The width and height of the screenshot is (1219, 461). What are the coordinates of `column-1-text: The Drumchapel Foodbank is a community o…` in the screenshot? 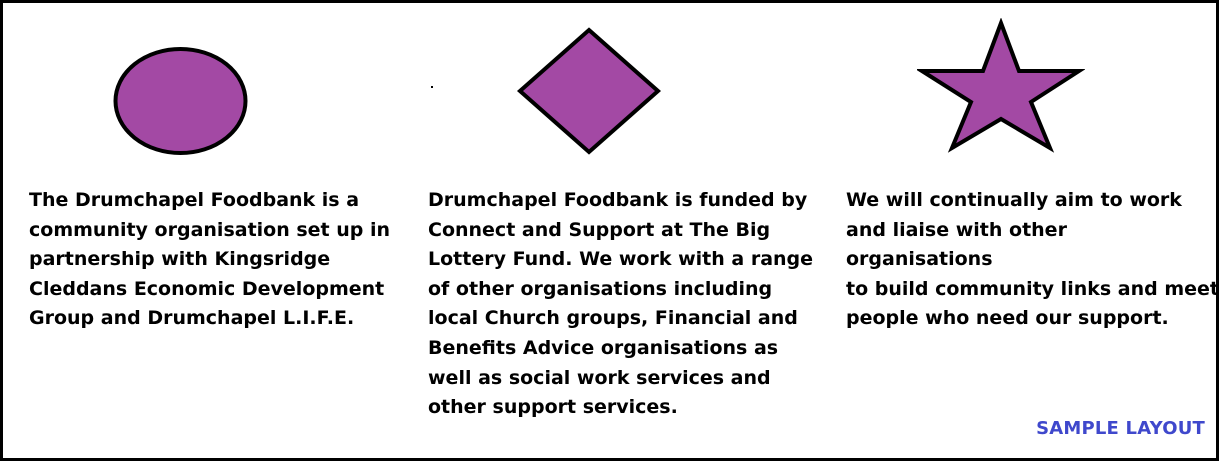 It's located at (210, 259).